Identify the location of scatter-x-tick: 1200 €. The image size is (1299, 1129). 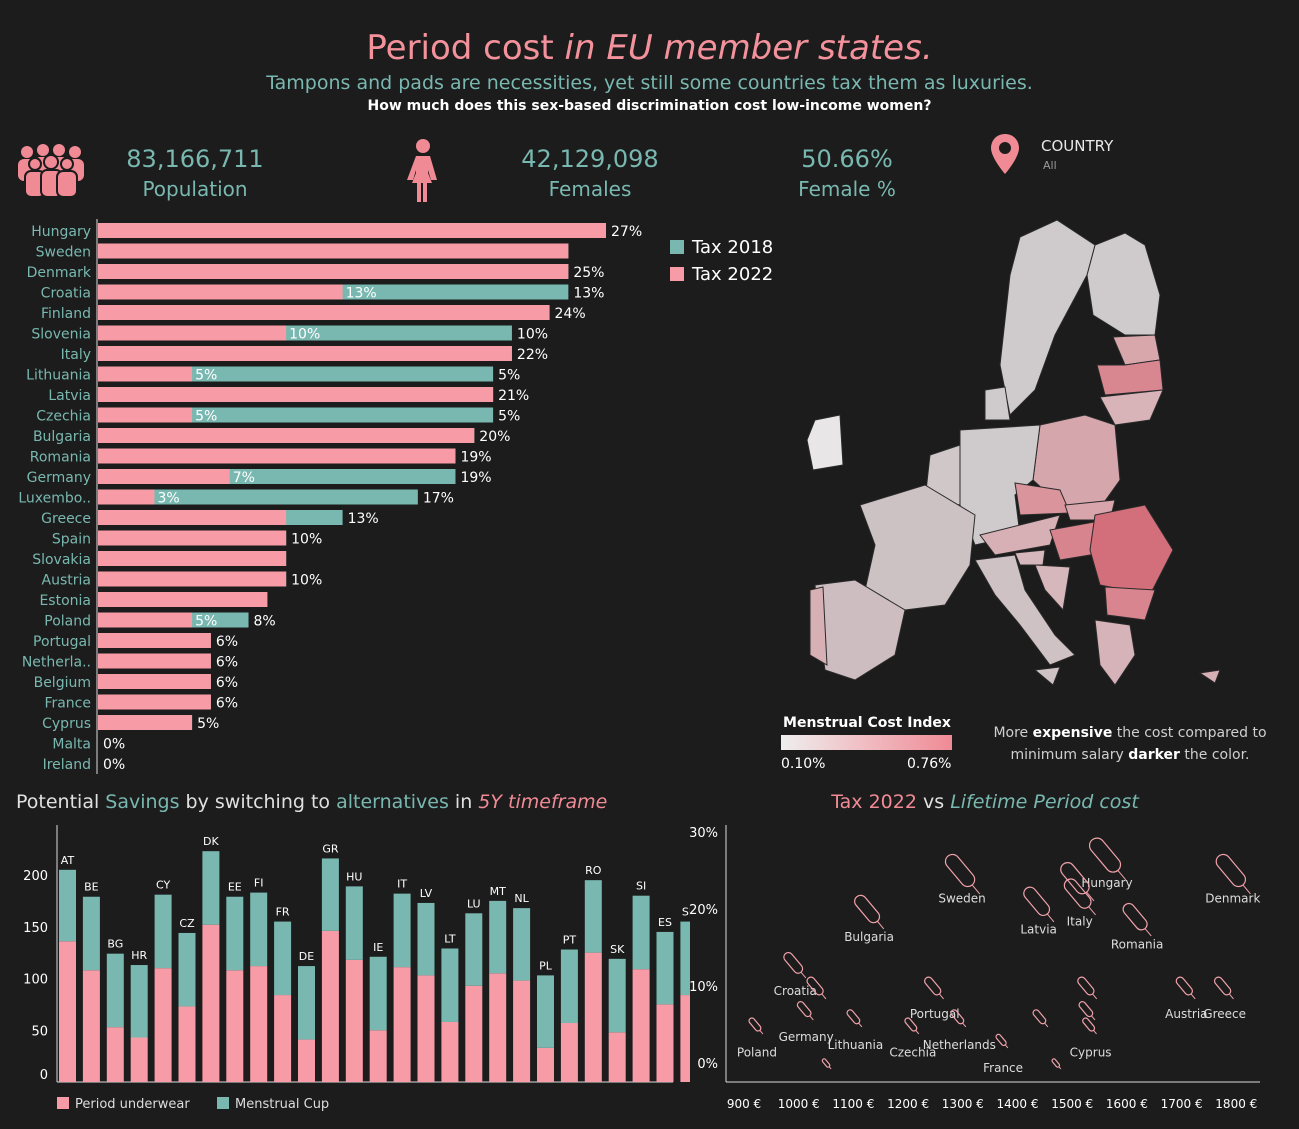
(908, 1104).